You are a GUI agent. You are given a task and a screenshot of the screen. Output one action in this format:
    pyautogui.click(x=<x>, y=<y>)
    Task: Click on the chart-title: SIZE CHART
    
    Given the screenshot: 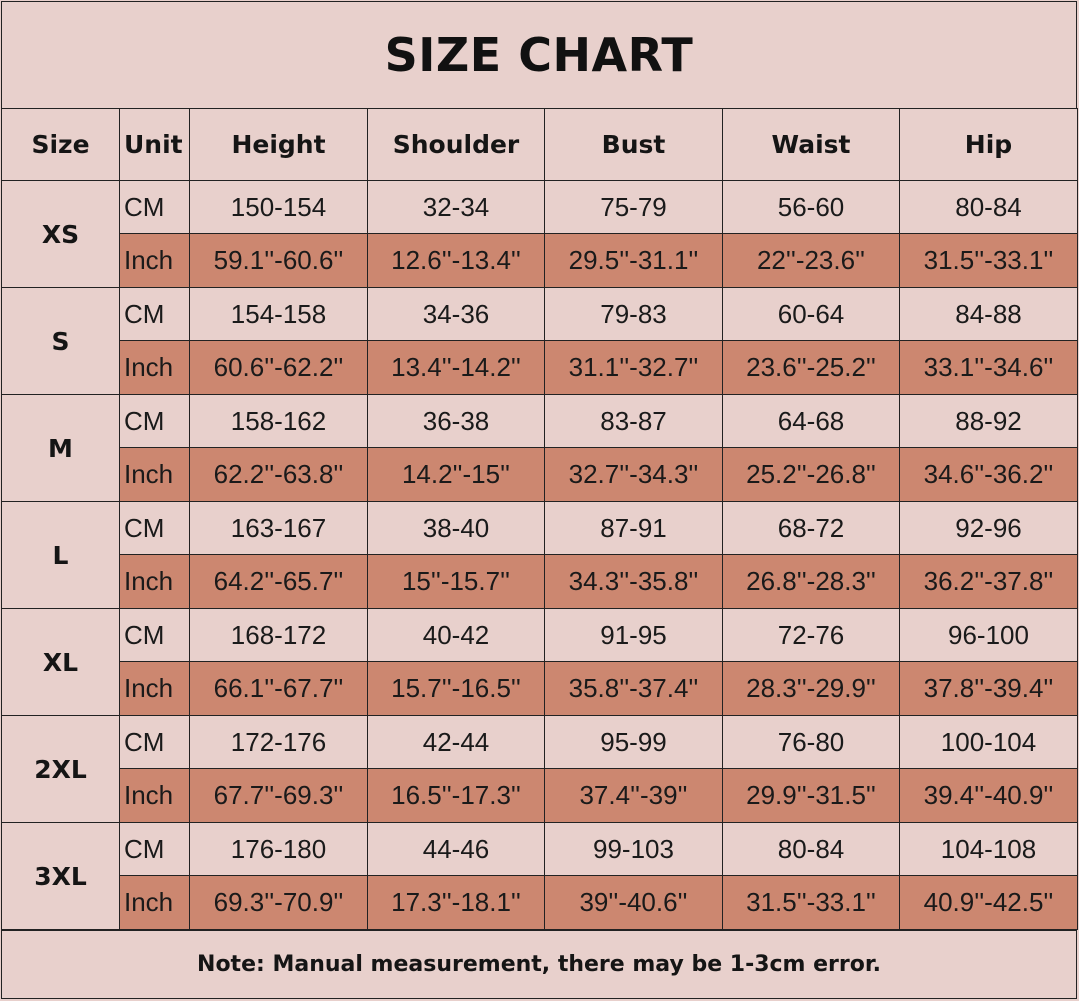 What is the action you would take?
    pyautogui.click(x=539, y=55)
    